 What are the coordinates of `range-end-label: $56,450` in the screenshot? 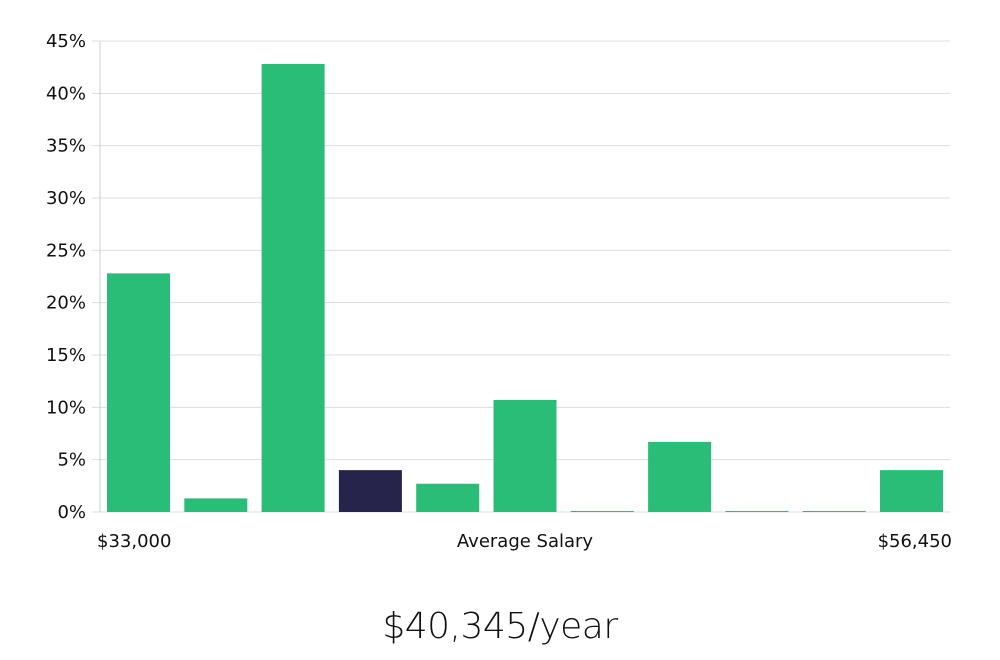 It's located at (915, 541).